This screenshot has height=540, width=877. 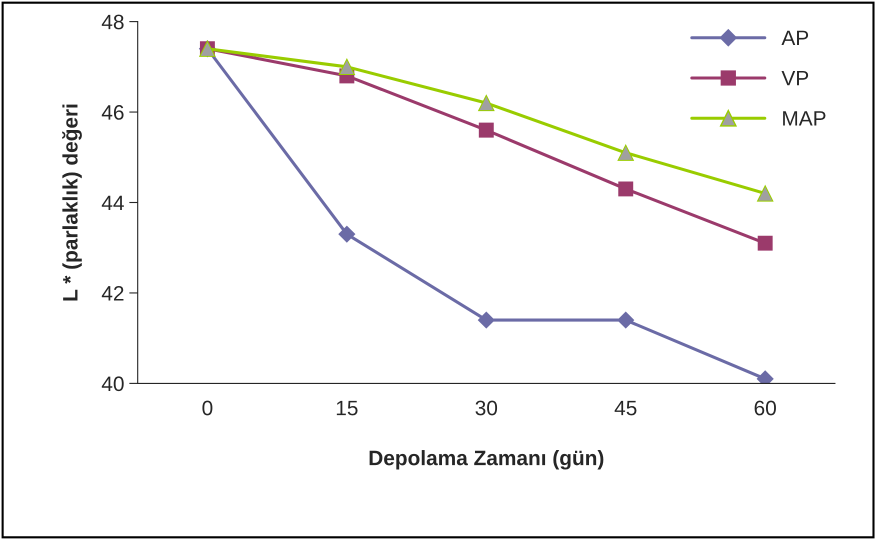 I want to click on x-tick-label: 60, so click(x=765, y=408).